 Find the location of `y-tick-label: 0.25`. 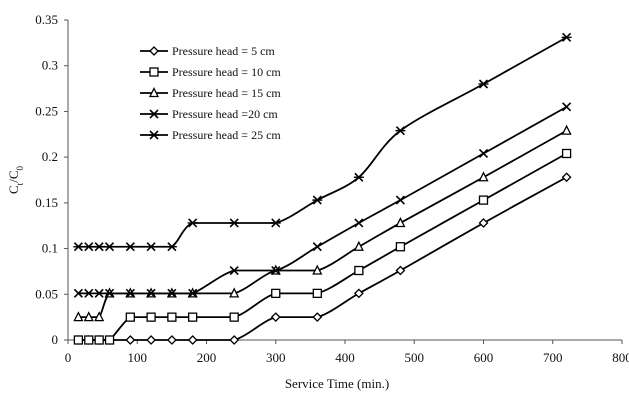

y-tick-label: 0.25 is located at coordinates (46, 110).